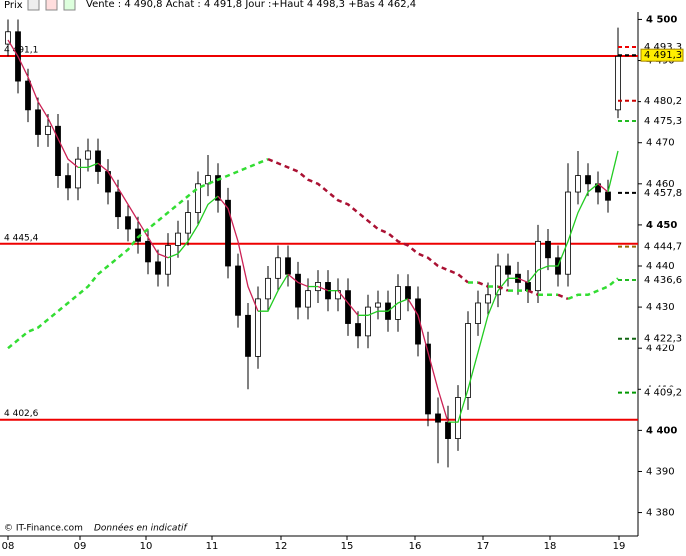 This screenshot has width=686, height=556. Describe the element at coordinates (69, 5) in the screenshot. I see `zoom-out-icon` at that location.